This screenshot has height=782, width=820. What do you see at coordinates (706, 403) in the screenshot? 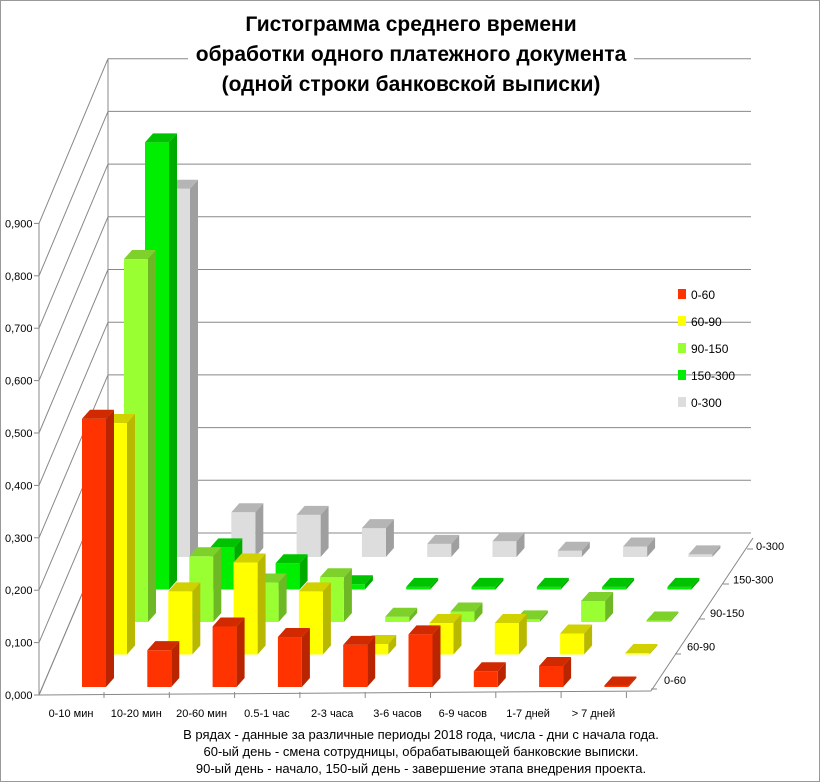
I see `legend-label: 0-300` at bounding box center [706, 403].